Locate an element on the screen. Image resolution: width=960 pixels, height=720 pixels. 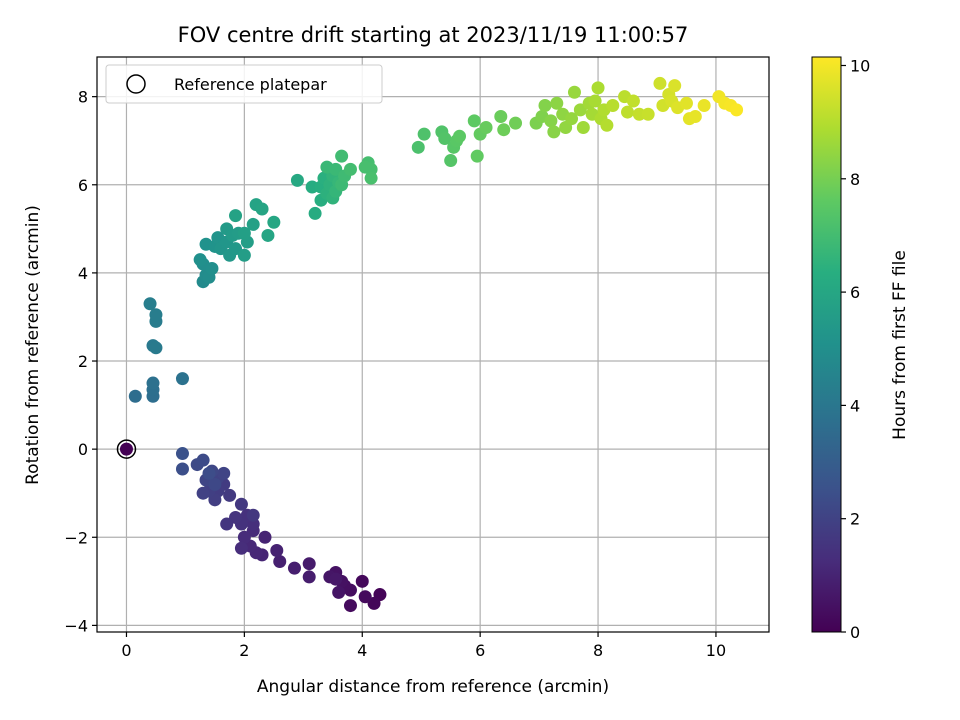
colorbar-tick-label: 6 is located at coordinates (855, 292).